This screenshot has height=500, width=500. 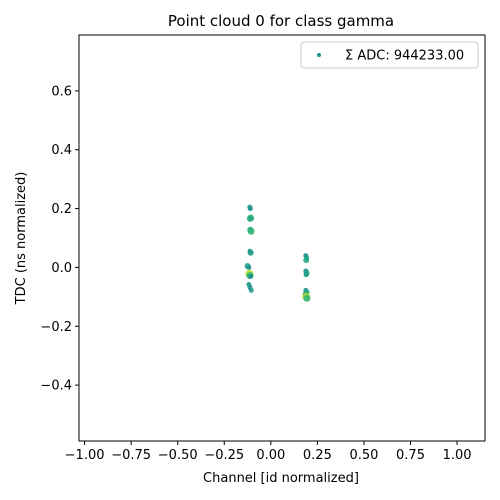 What do you see at coordinates (131, 455) in the screenshot?
I see `x-tick-label: −0.75` at bounding box center [131, 455].